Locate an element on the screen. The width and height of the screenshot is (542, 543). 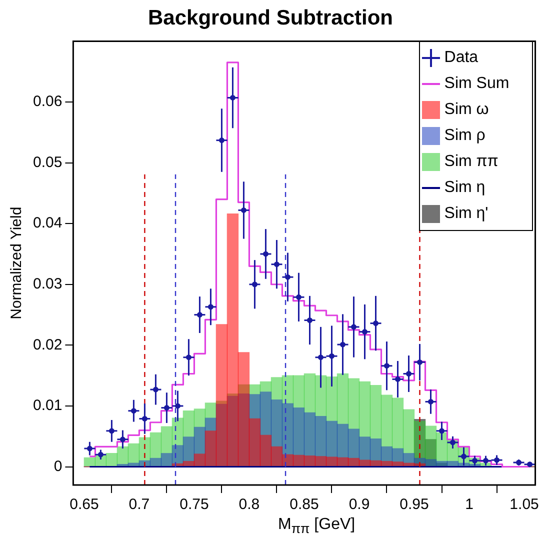
x-axis-title: M$_{ππ}$ [GeV] is located at coordinates (317, 526).